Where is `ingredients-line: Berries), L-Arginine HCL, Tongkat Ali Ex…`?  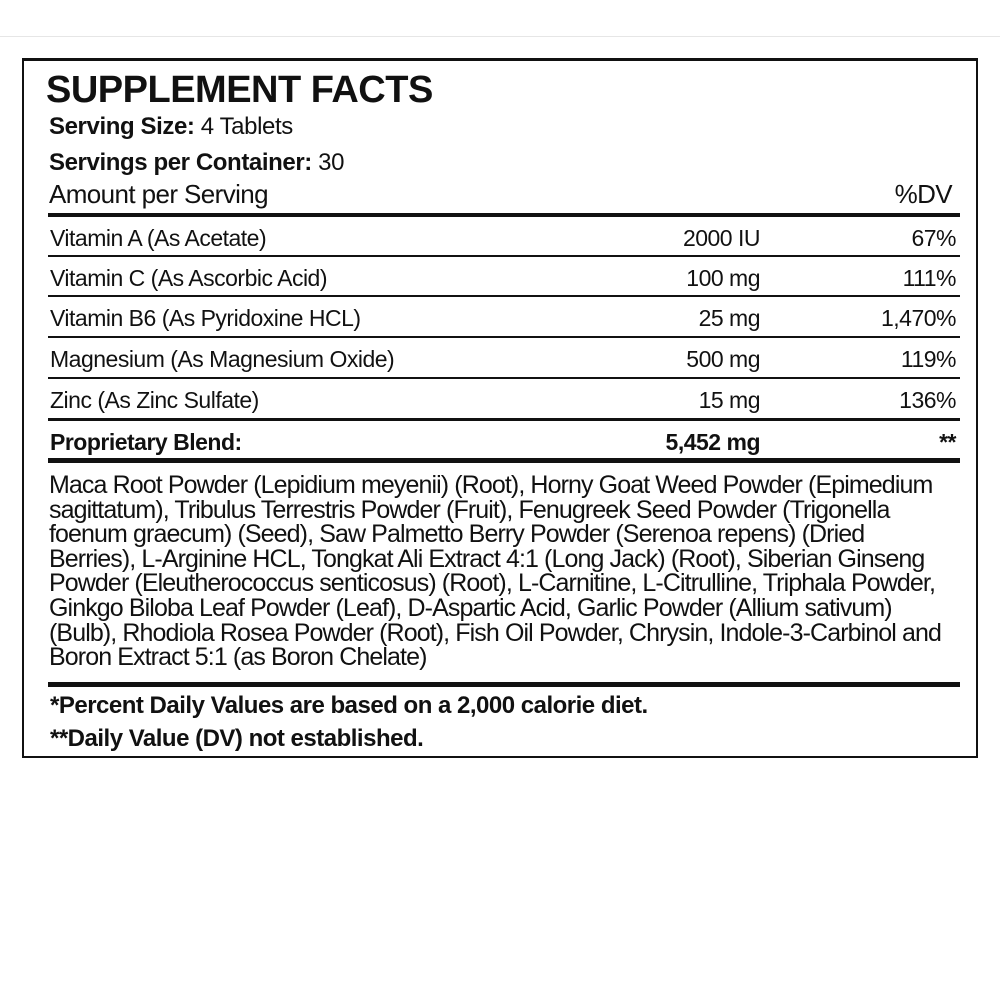 ingredients-line: Berries), L-Arginine HCL, Tongkat Ali Ex… is located at coordinates (487, 558).